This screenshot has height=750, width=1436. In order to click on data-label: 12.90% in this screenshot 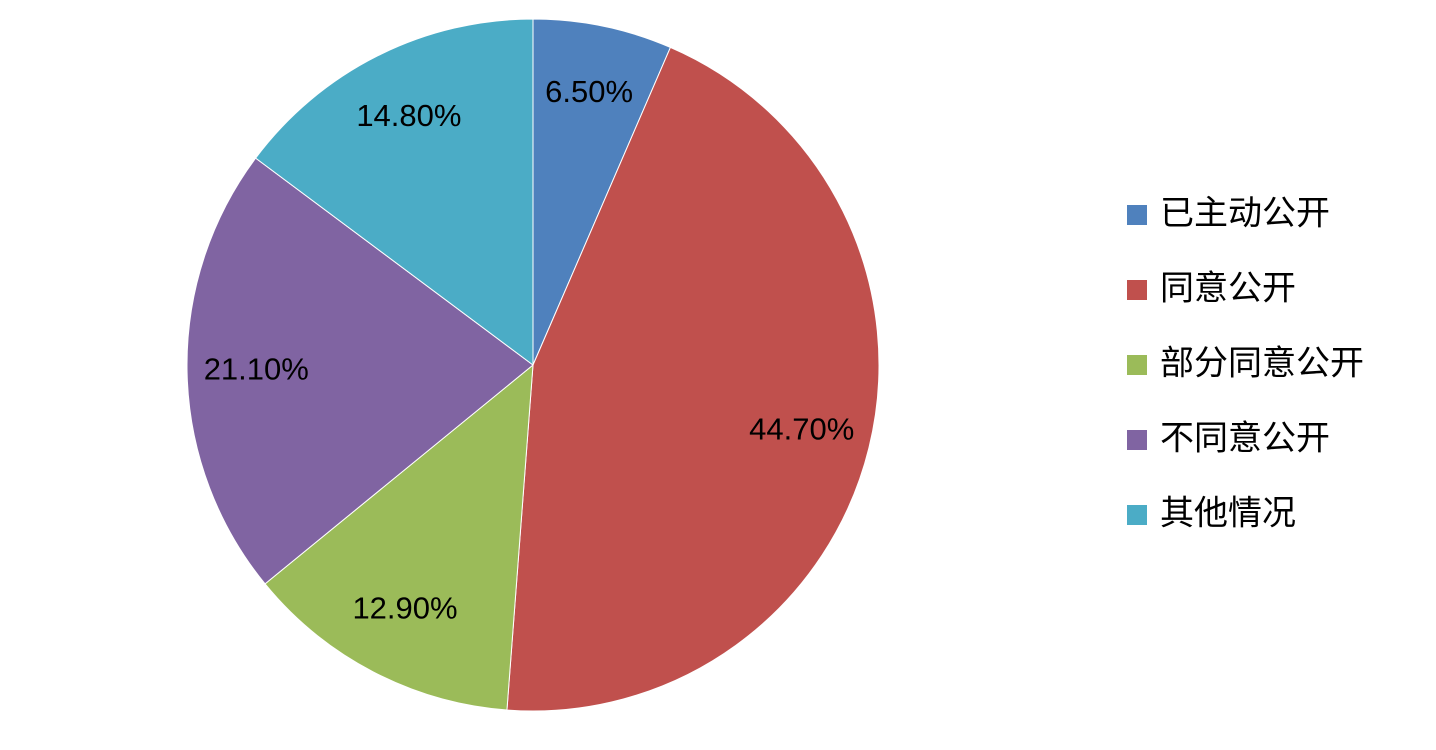, I will do `click(404, 608)`.